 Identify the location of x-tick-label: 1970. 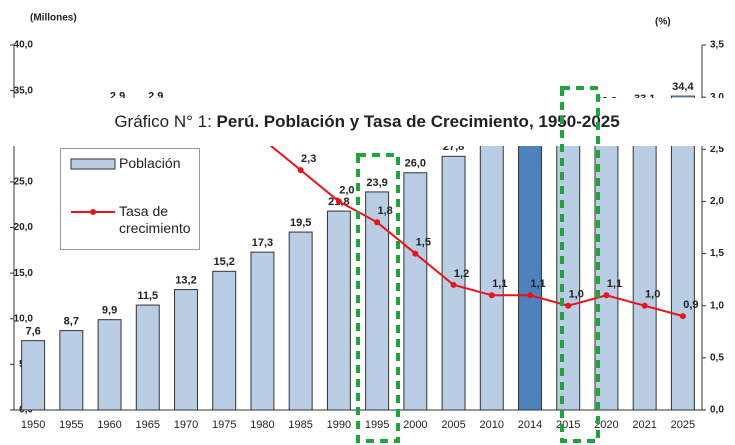
(186, 425).